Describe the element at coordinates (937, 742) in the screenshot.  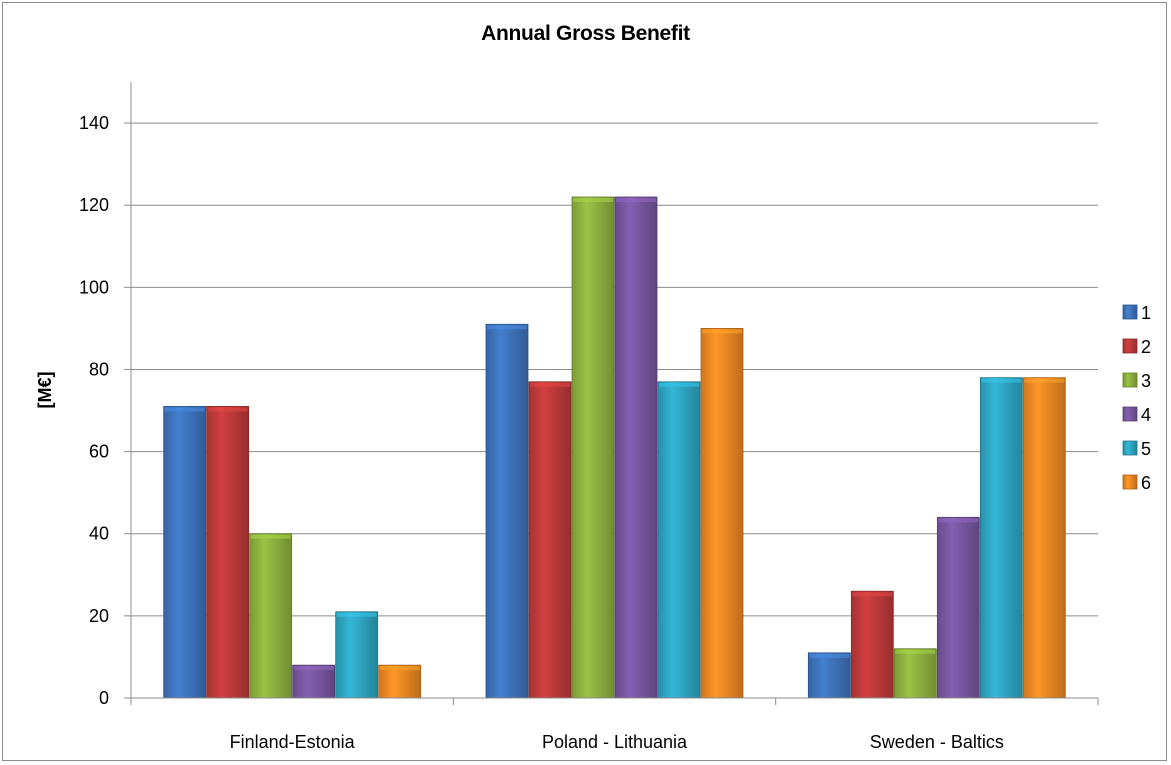
I see `x-category-label: Sweden - Baltics` at that location.